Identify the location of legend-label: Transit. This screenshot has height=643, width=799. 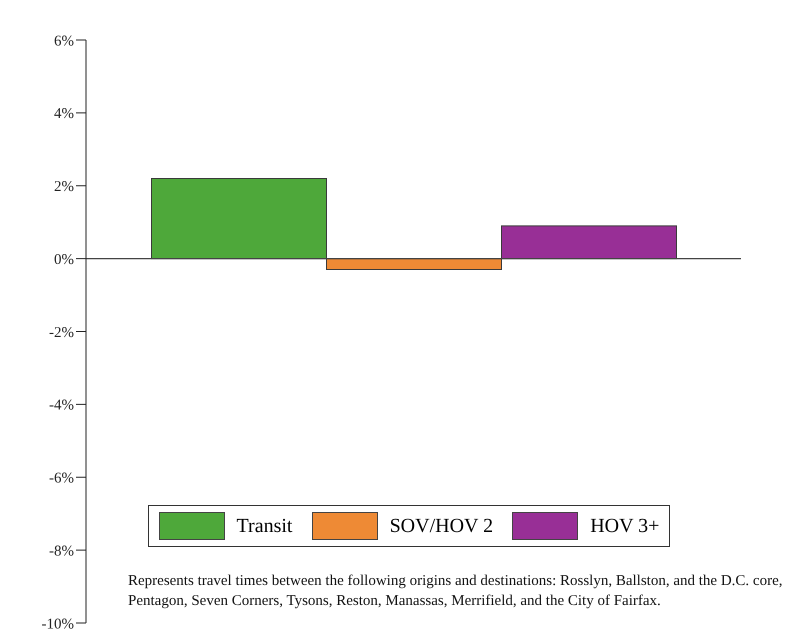
(264, 526).